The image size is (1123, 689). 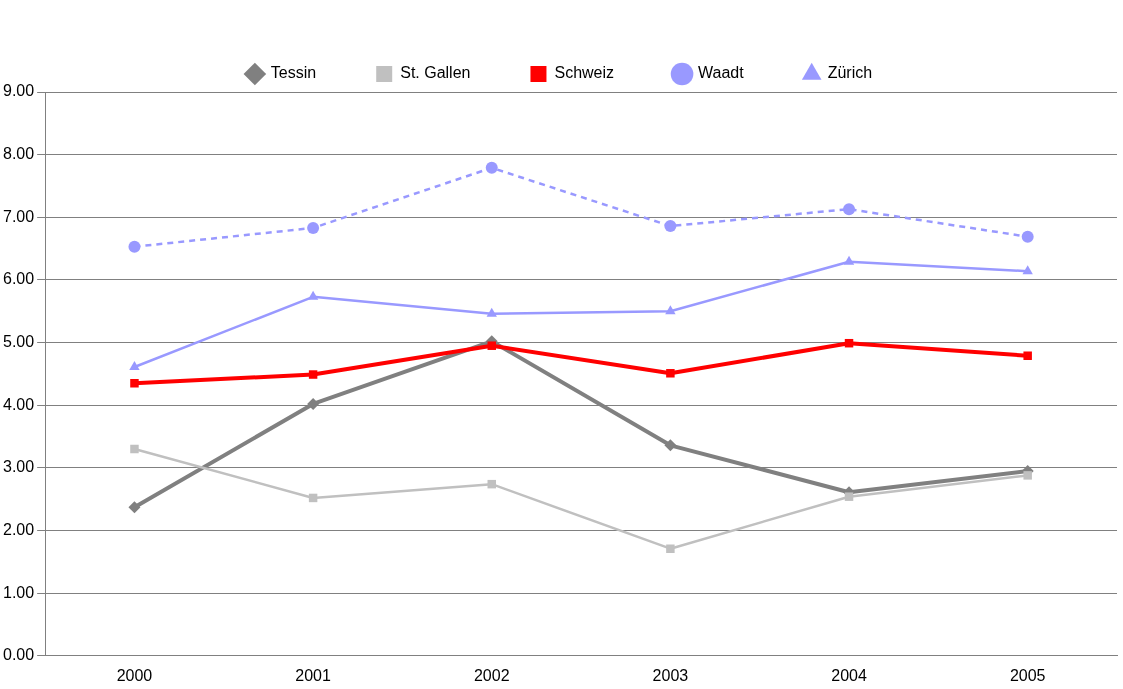 What do you see at coordinates (19, 655) in the screenshot?
I see `y-tick-label: 0.00` at bounding box center [19, 655].